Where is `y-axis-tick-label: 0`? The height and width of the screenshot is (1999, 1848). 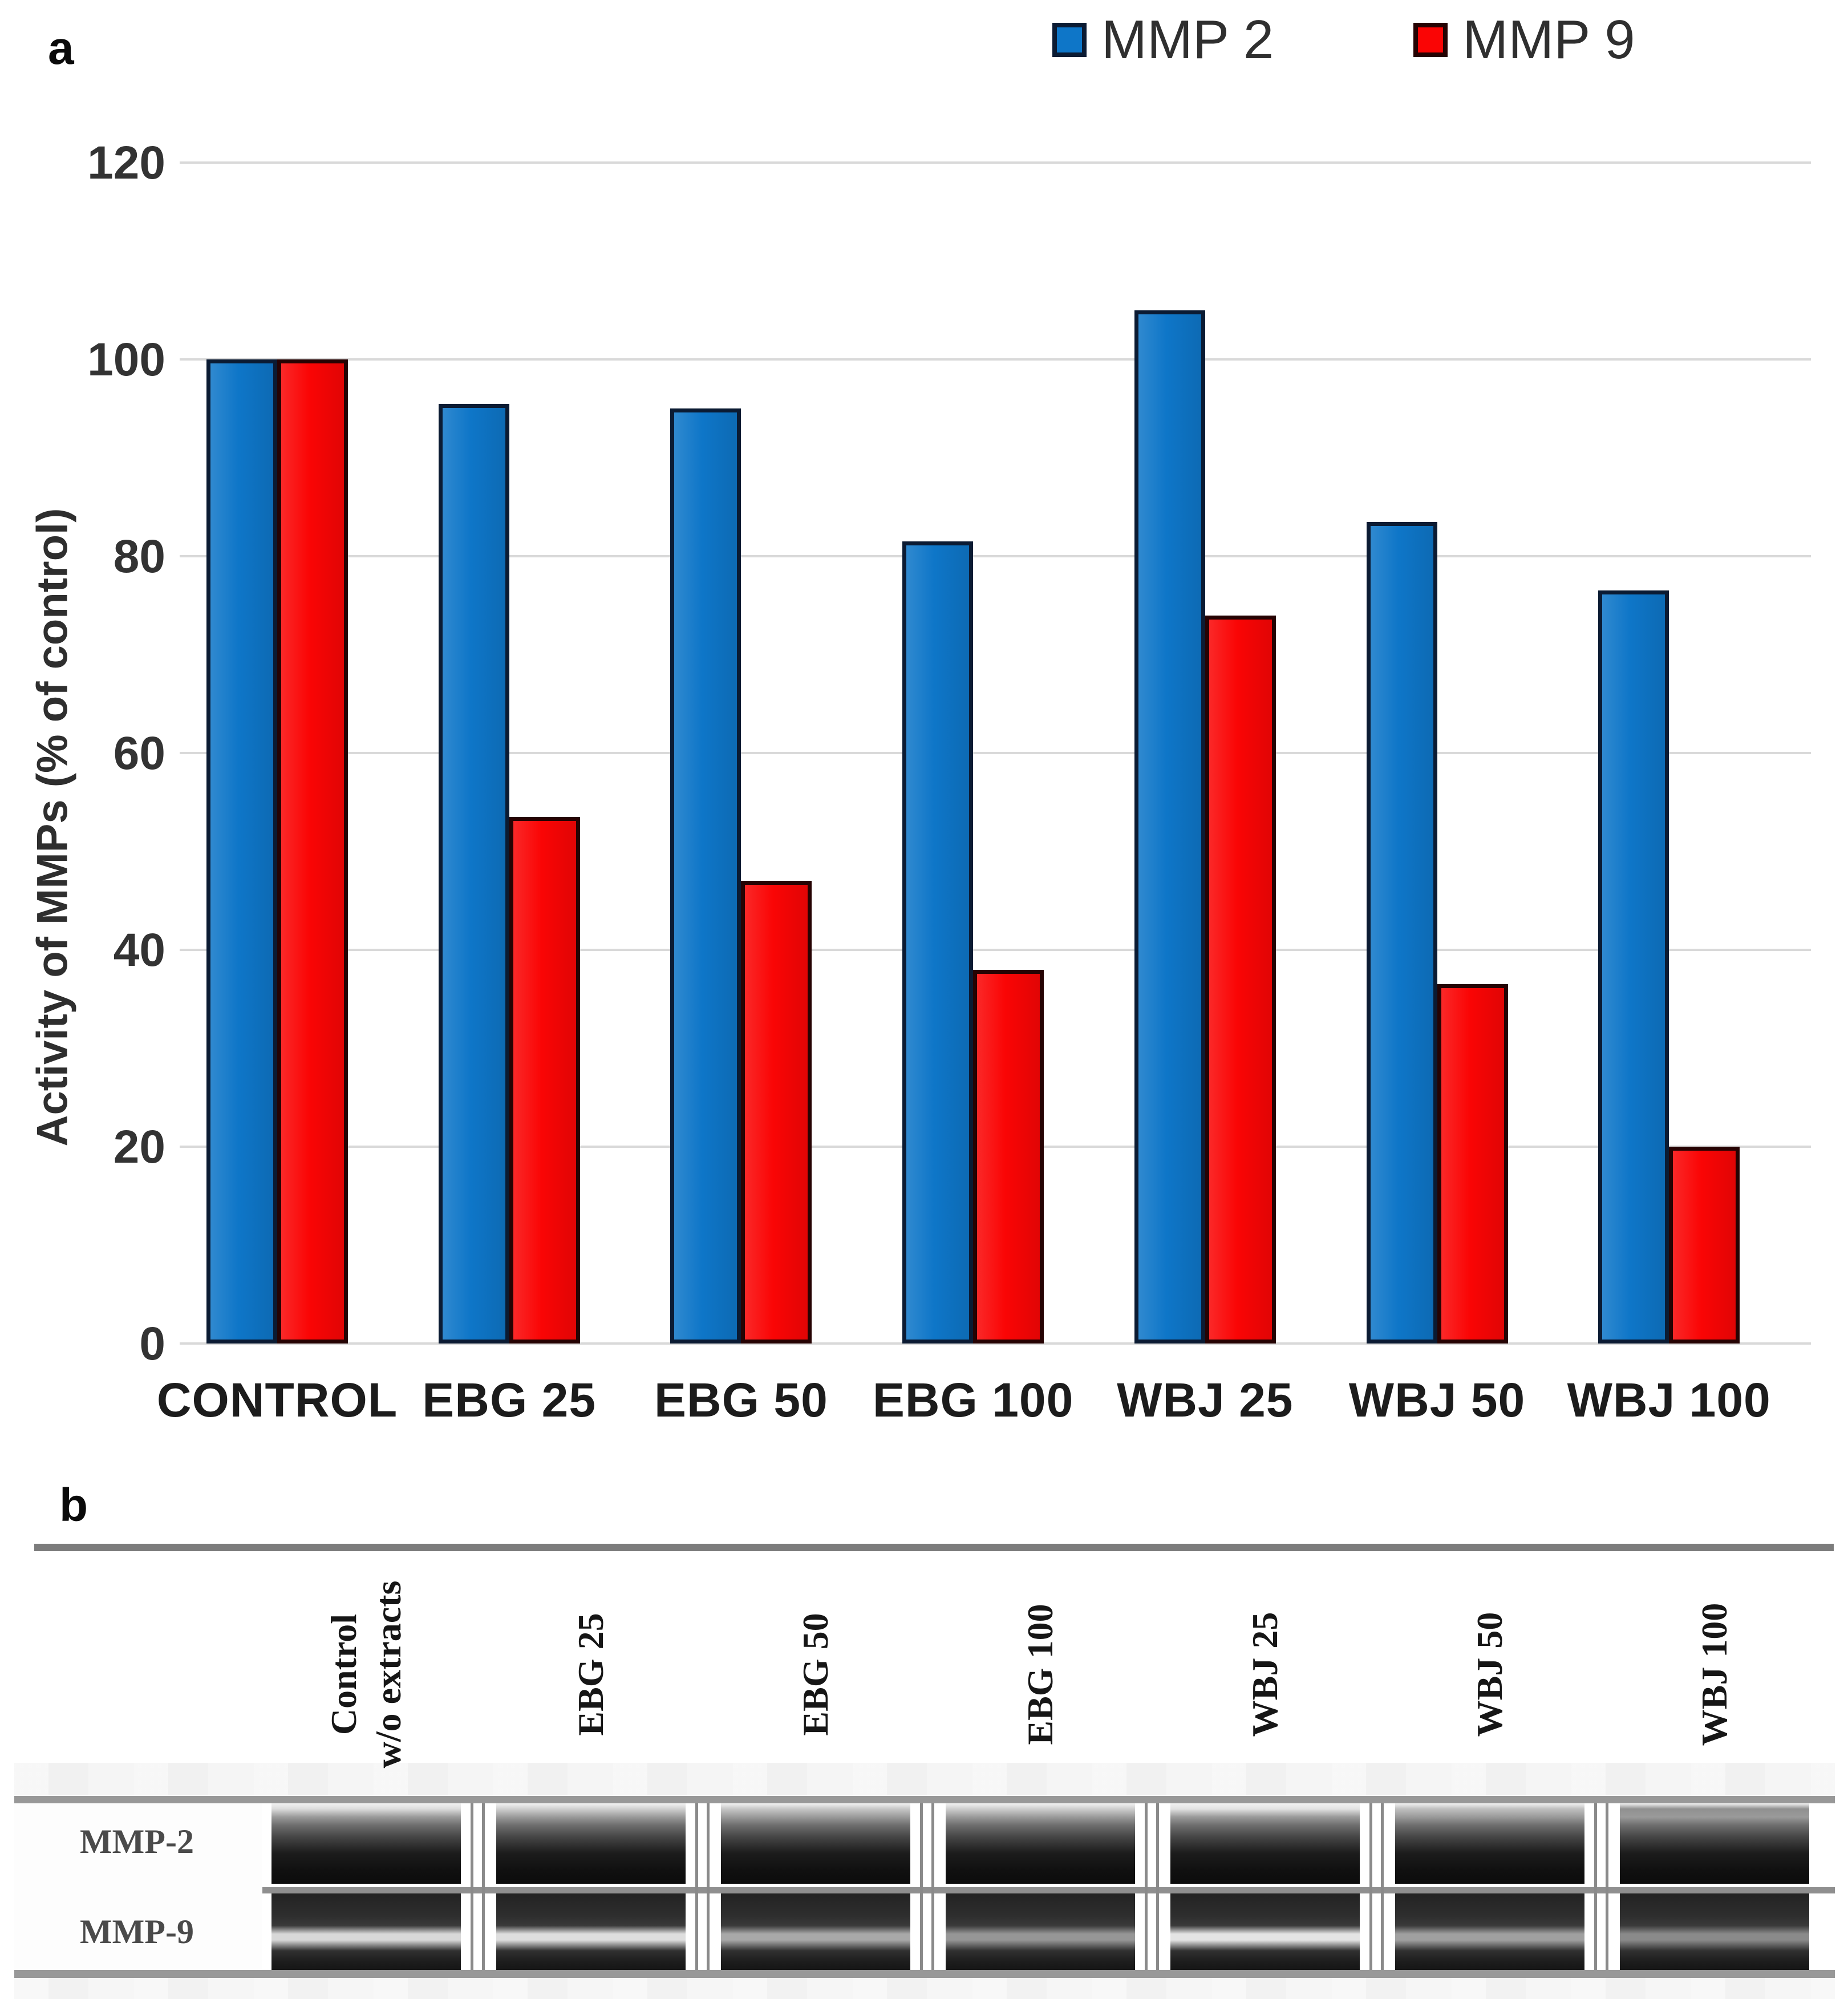
y-axis-tick-label: 0 is located at coordinates (152, 1344).